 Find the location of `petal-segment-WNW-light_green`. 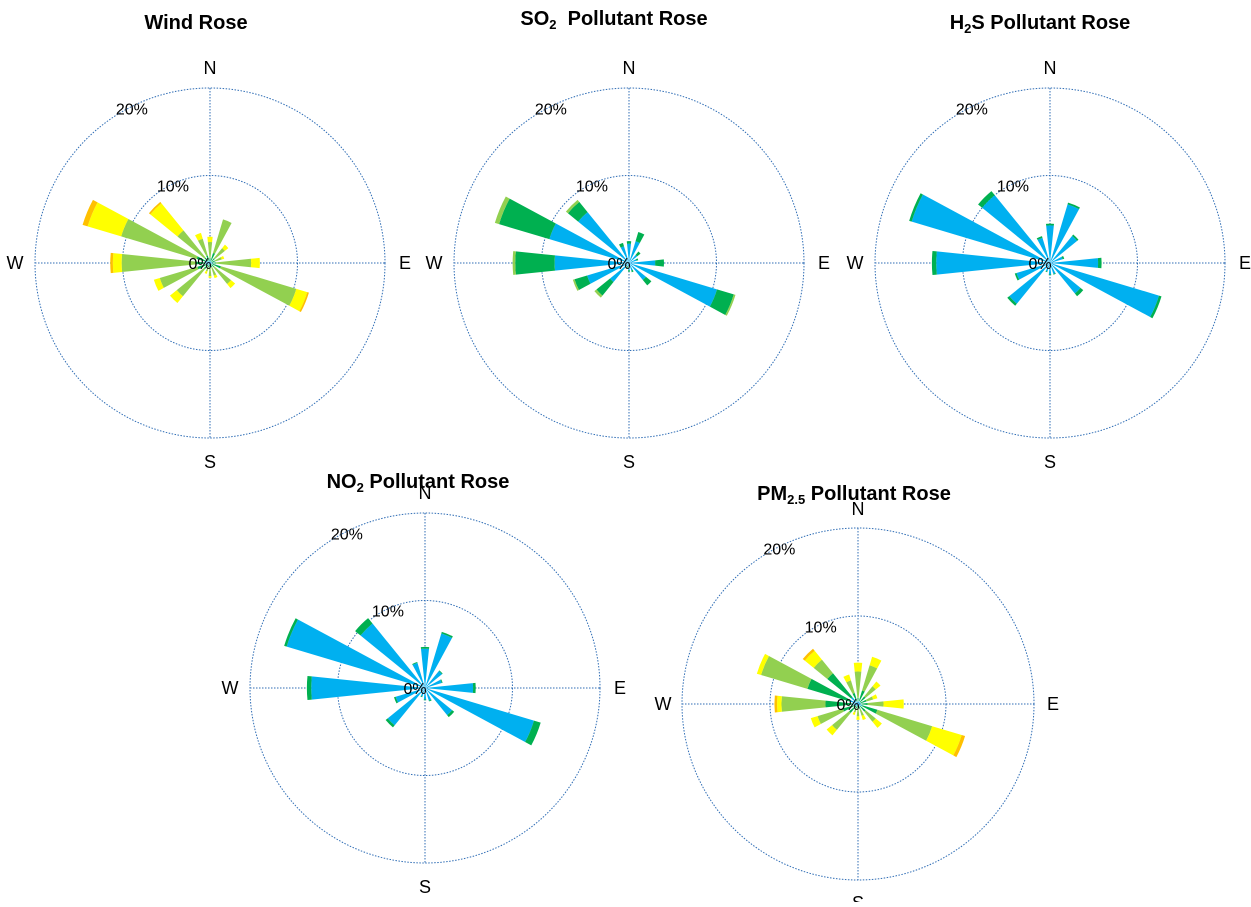

petal-segment-WNW-light_green is located at coordinates (786, 672).